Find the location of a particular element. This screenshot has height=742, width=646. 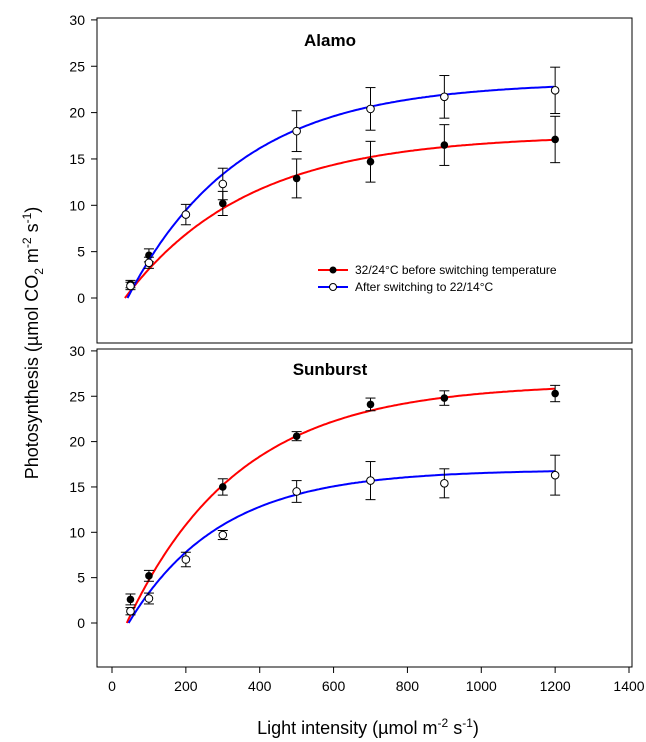

alamo-ytick-label: 0 is located at coordinates (81, 298).